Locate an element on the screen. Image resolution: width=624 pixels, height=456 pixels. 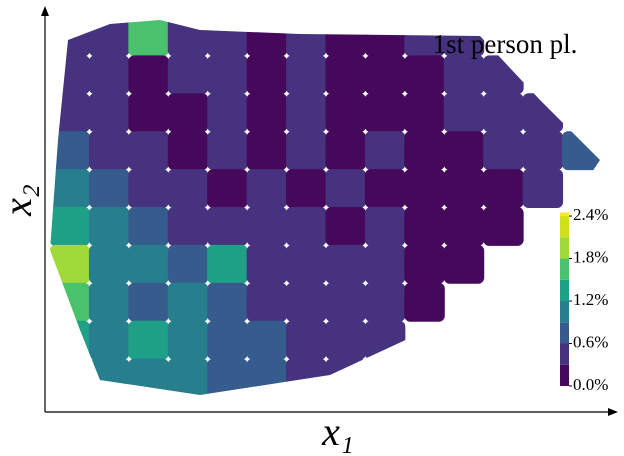
colorbar: 0.0% 0.6% 1.2% 1.8% 2.4% is located at coordinates (584, 299).